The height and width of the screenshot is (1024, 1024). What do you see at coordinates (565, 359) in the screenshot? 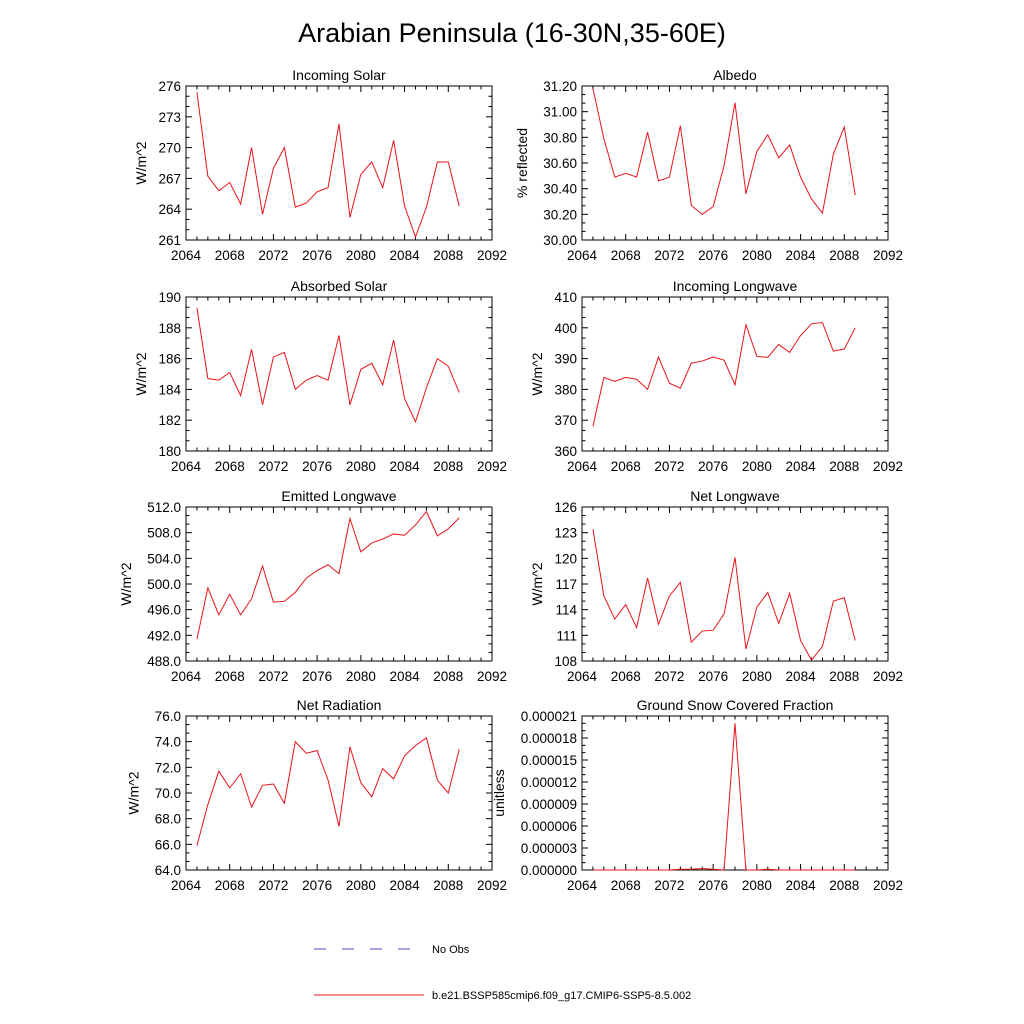
I see `y-tick-label: 390` at bounding box center [565, 359].